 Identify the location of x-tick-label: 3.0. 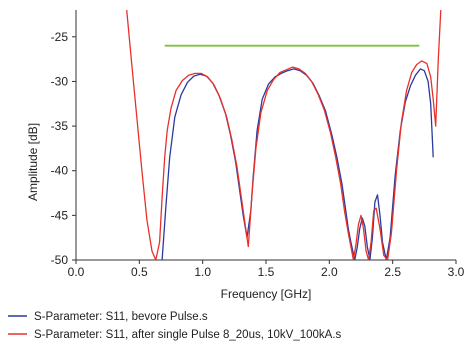
(456, 272).